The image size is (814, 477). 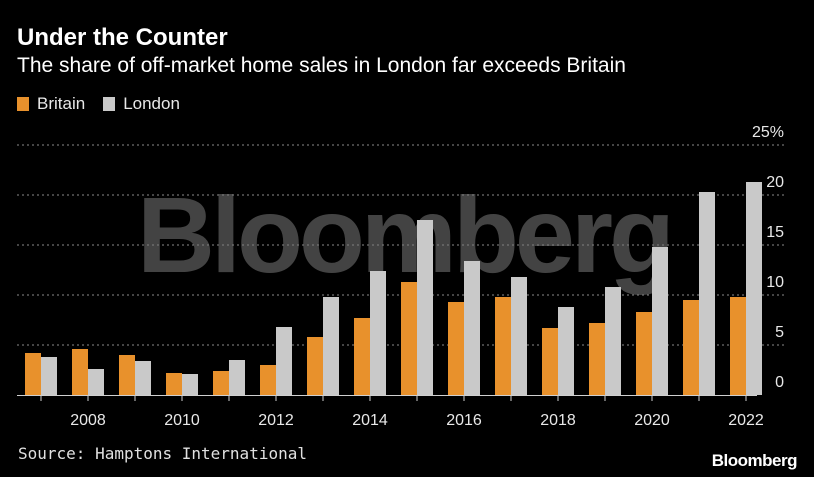 I want to click on x-tick-label: 2008, so click(x=88, y=420).